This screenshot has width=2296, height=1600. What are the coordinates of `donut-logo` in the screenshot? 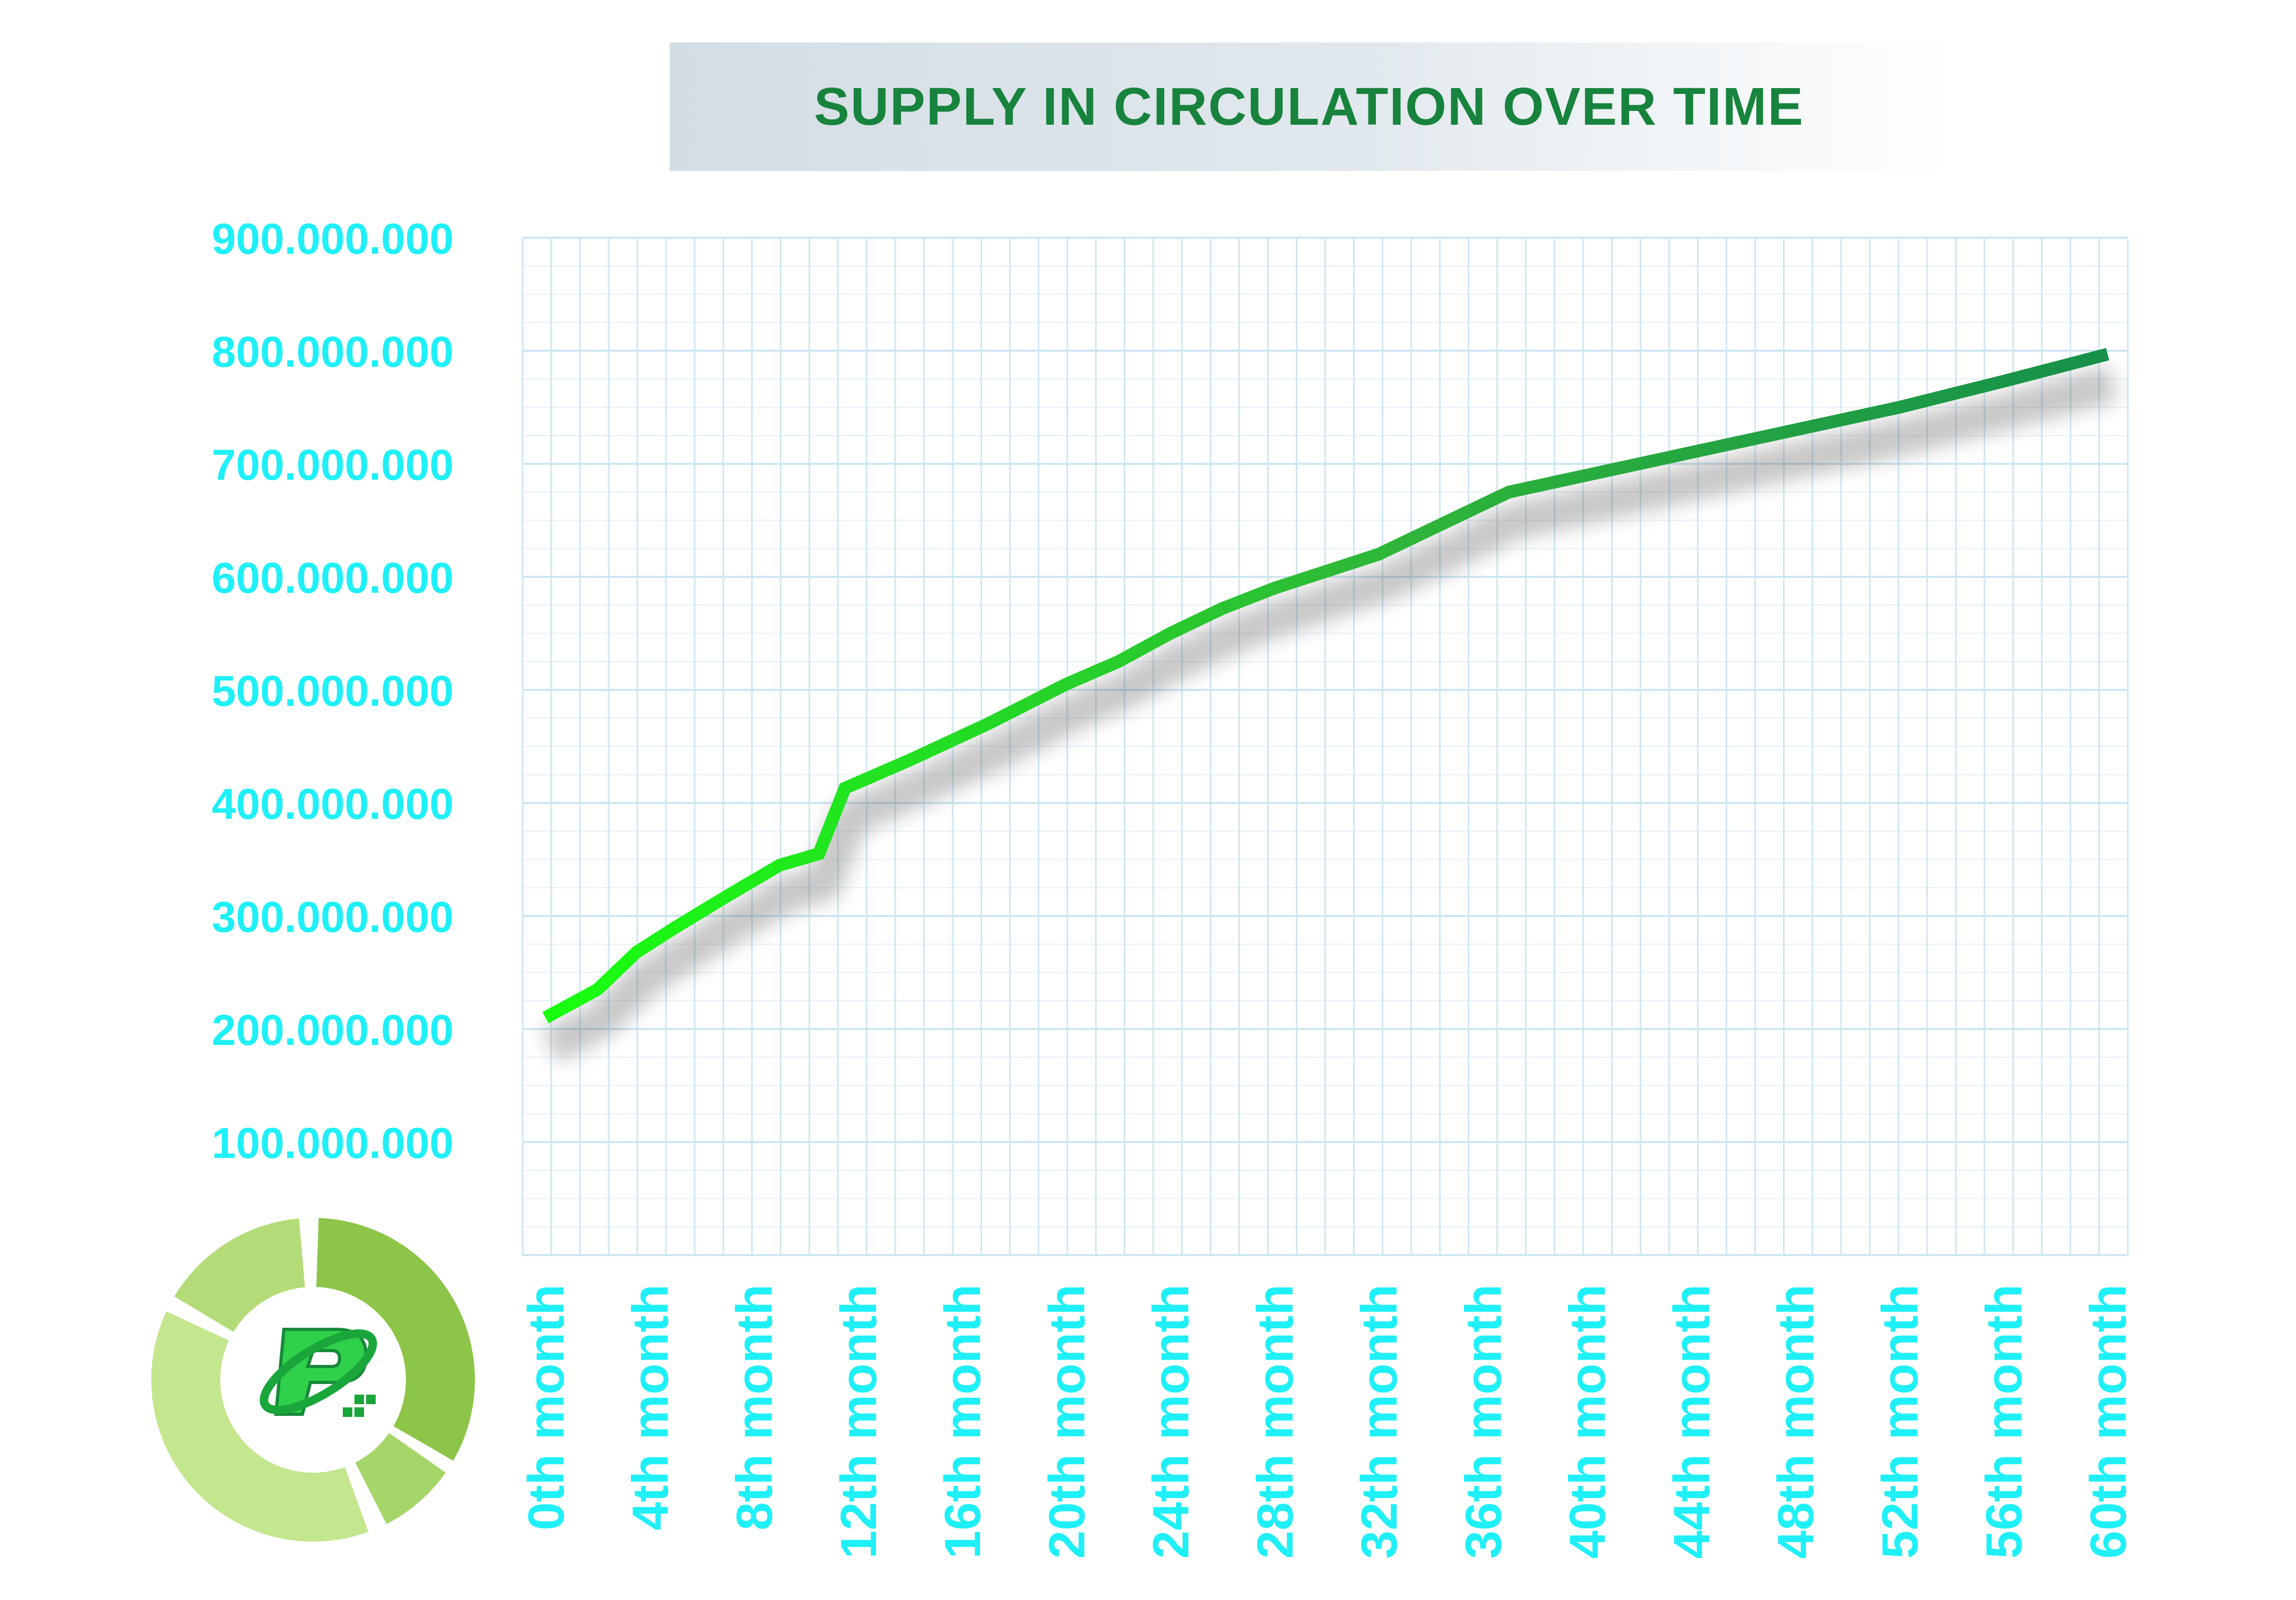 It's located at (313, 1380).